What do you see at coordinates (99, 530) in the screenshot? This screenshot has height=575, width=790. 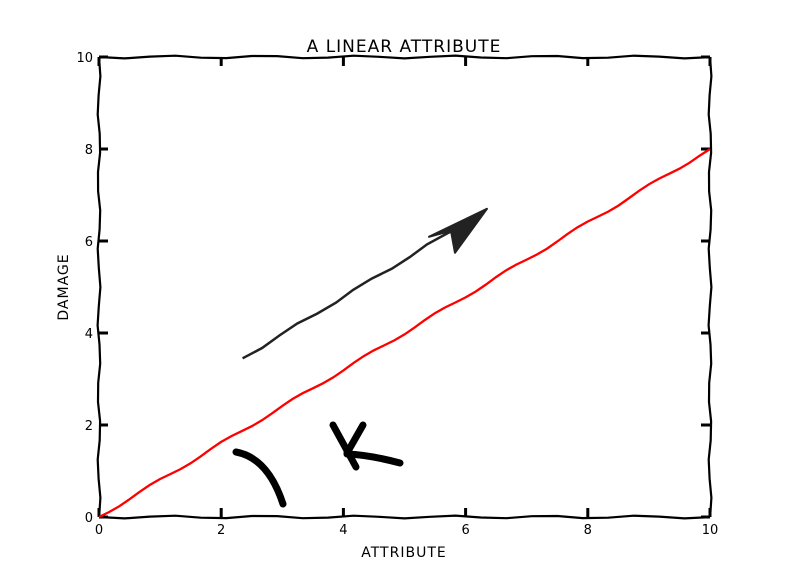 I see `x-tick-label: 0` at bounding box center [99, 530].